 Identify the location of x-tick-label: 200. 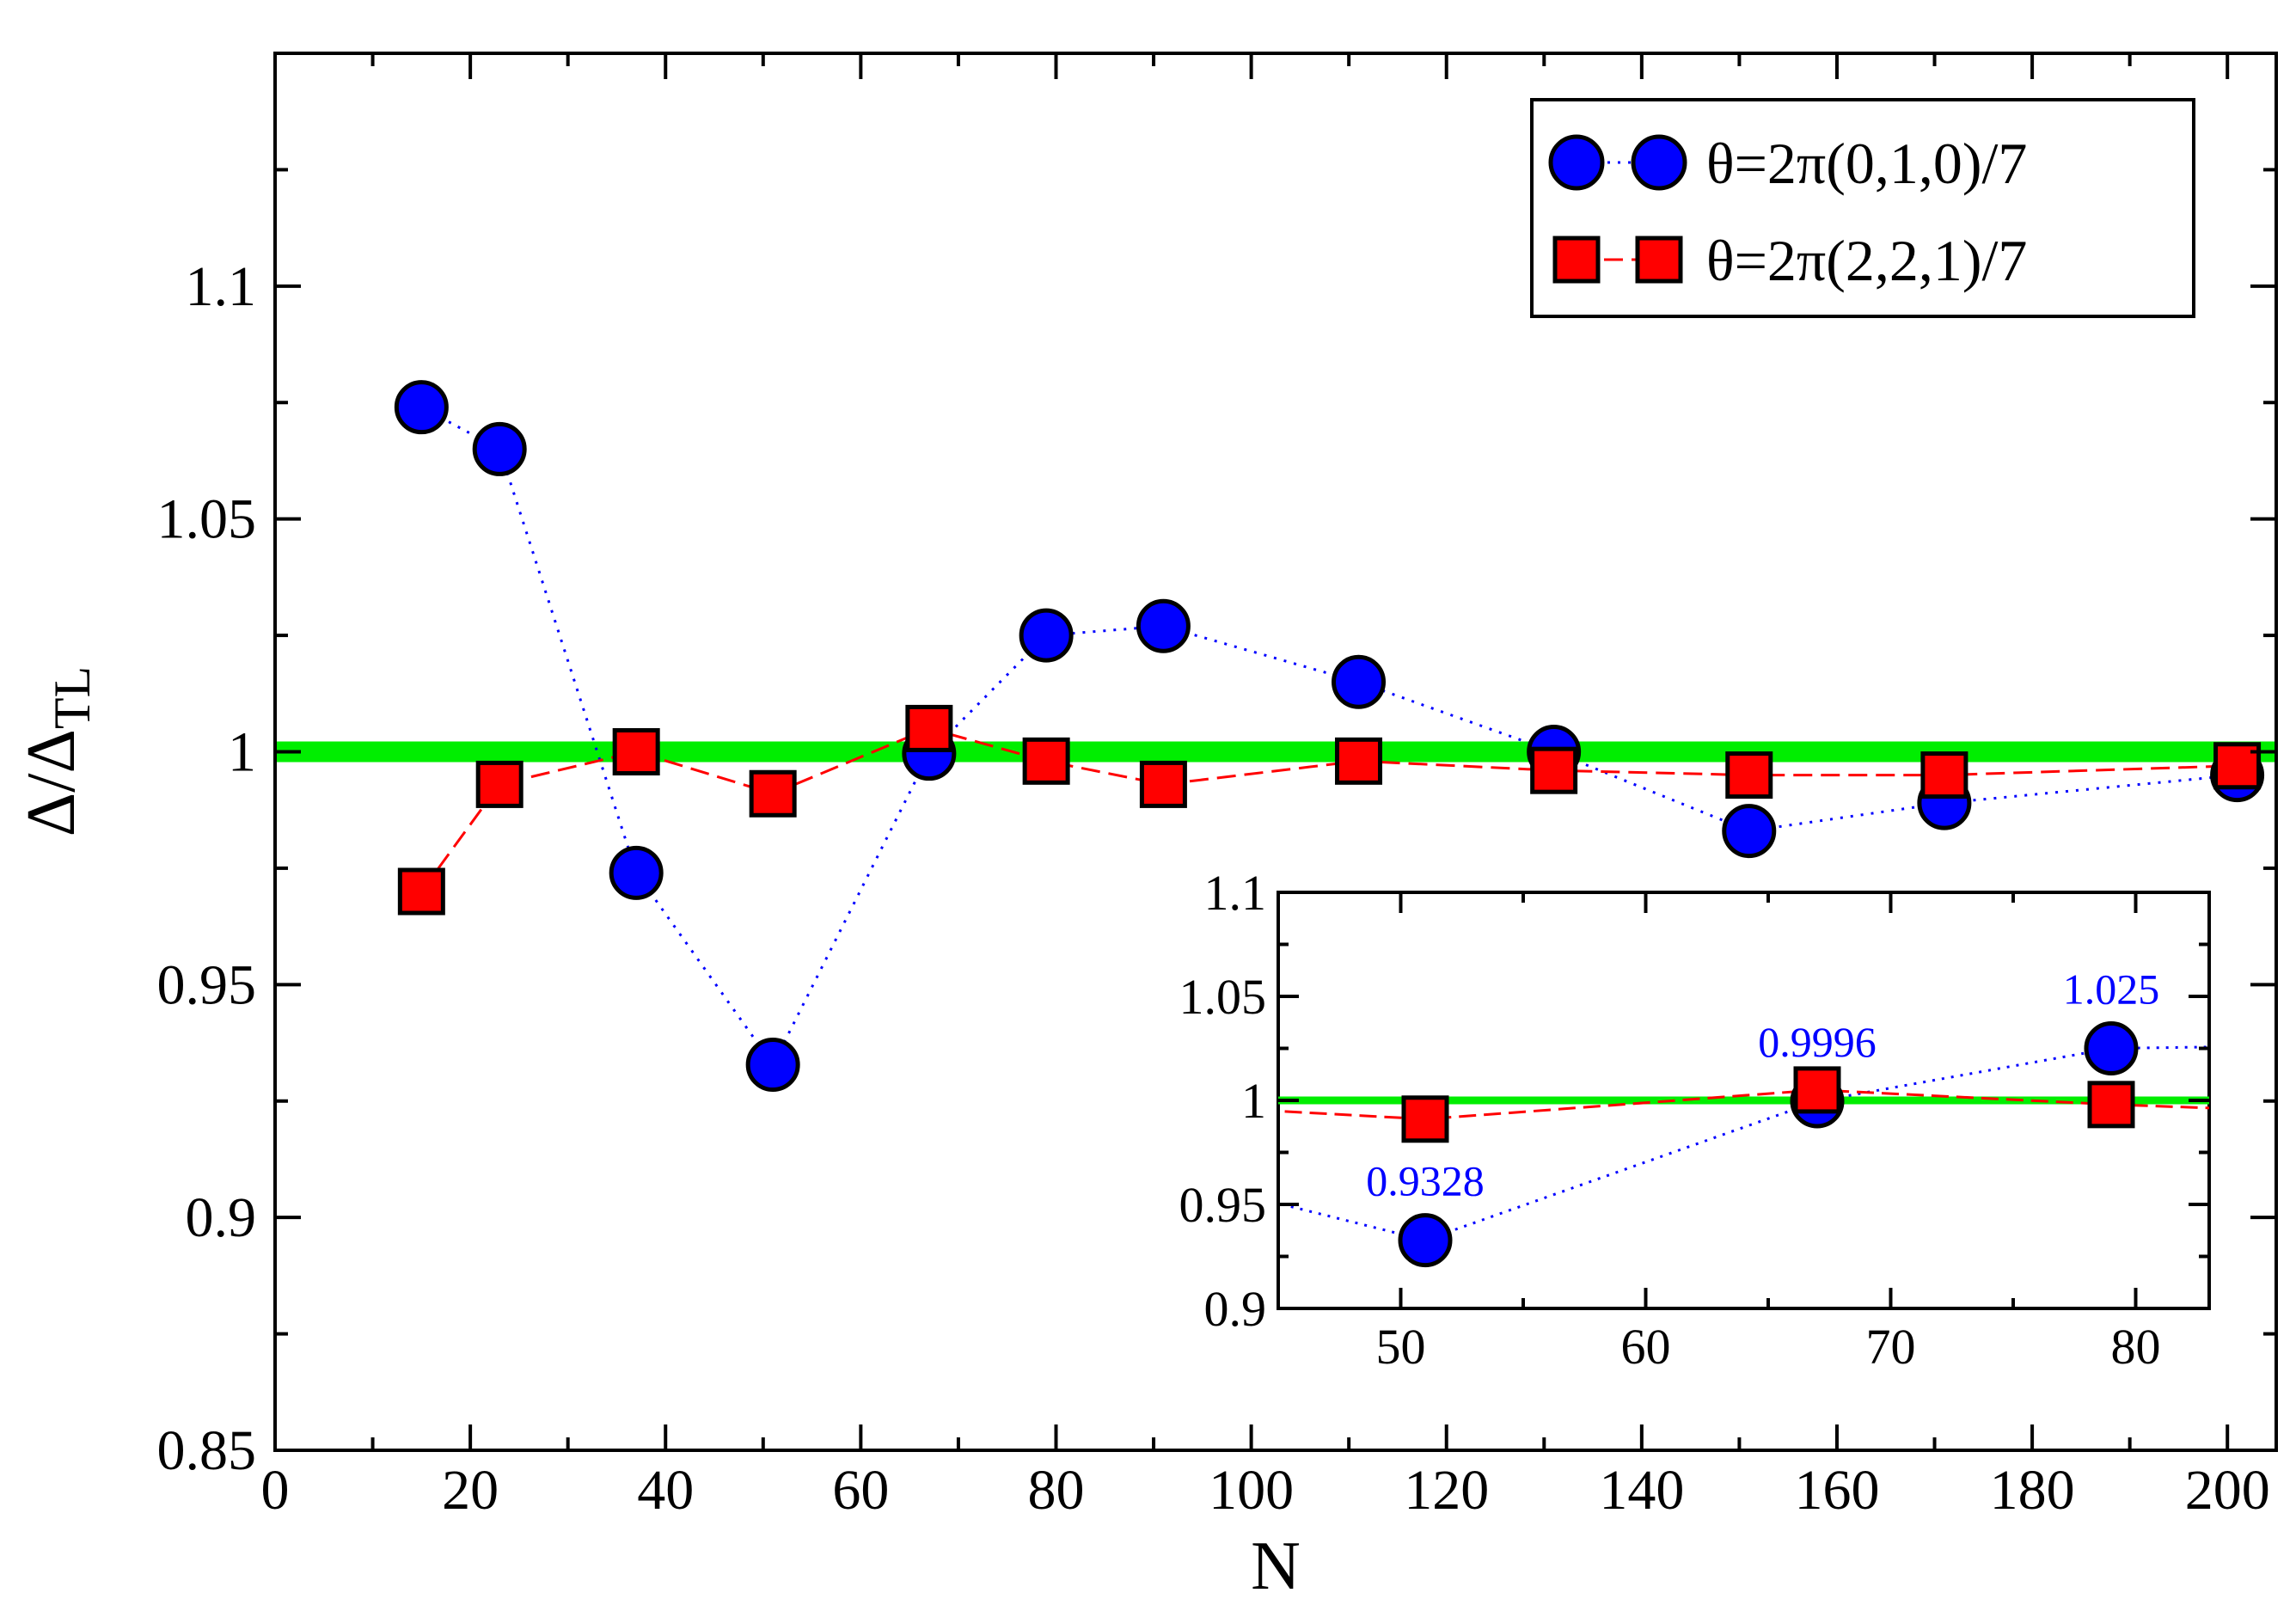
(2227, 1490).